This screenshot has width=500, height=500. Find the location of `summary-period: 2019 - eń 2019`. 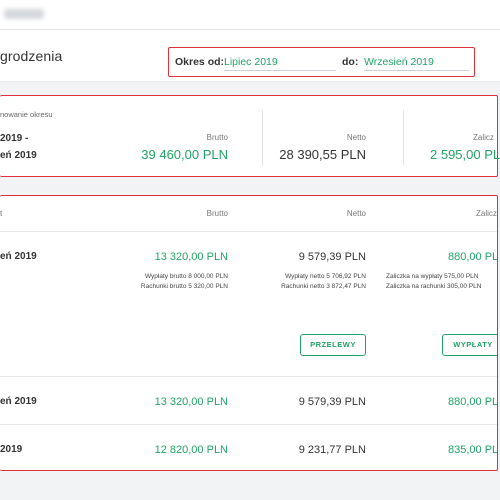

summary-period: 2019 - eń 2019 is located at coordinates (30, 147).